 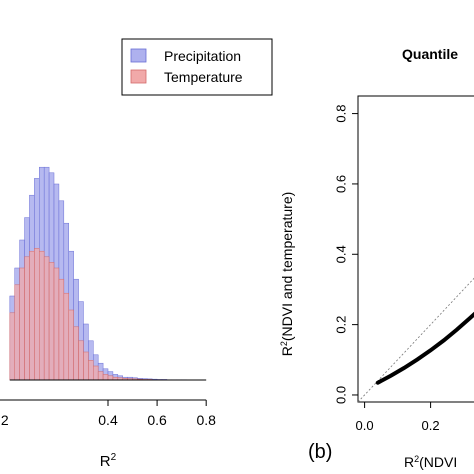 I want to click on quantile-y-label: R2(NDVI and temperature), so click(x=287, y=274).